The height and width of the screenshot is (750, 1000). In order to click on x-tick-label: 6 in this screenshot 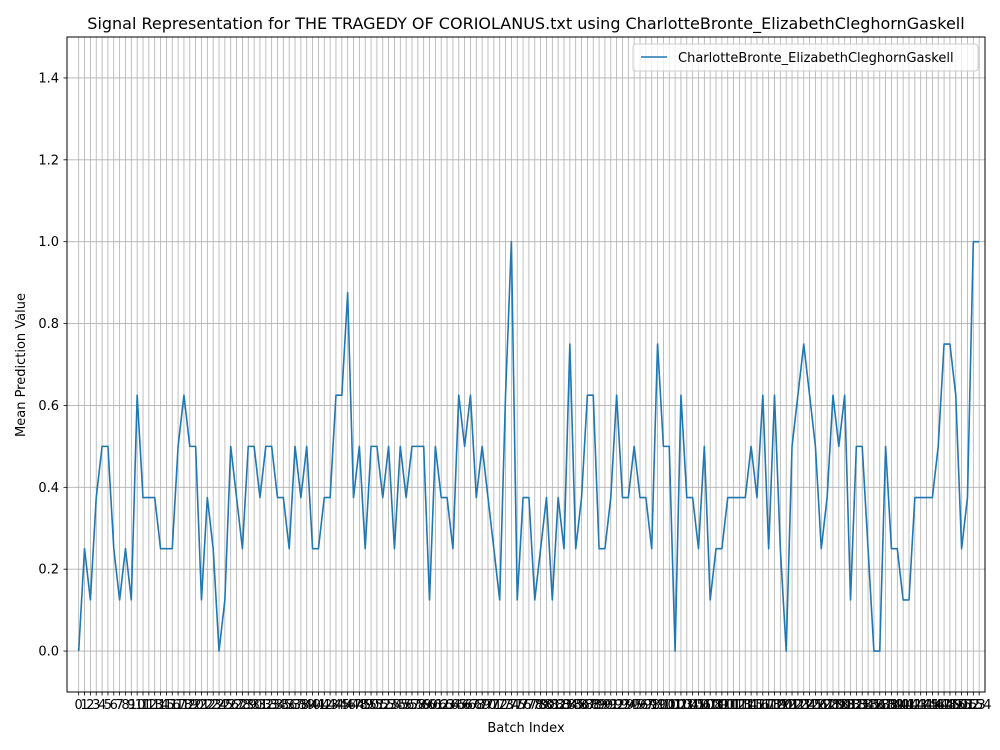, I will do `click(114, 705)`.